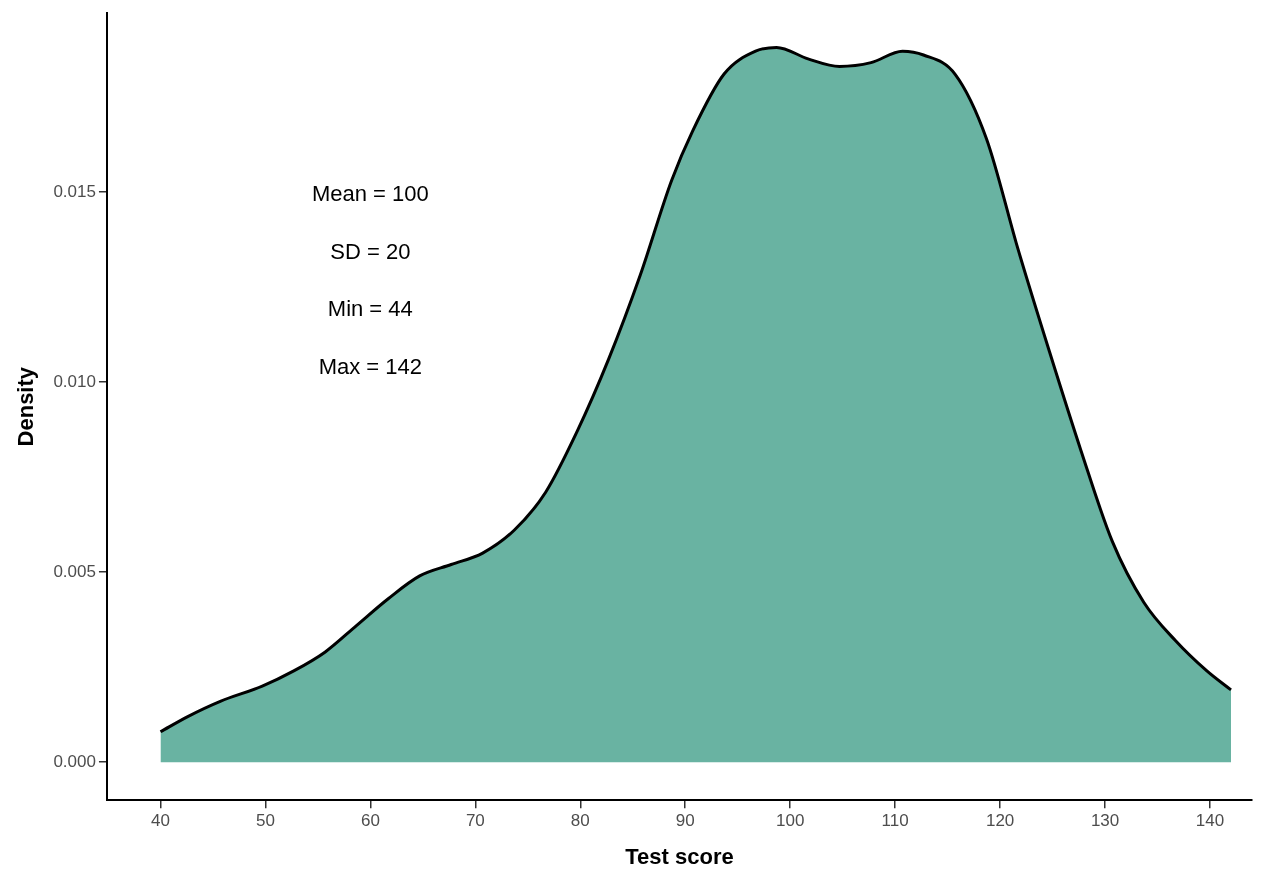 This screenshot has height=883, width=1266. I want to click on annotation: Min = 44, so click(370, 309).